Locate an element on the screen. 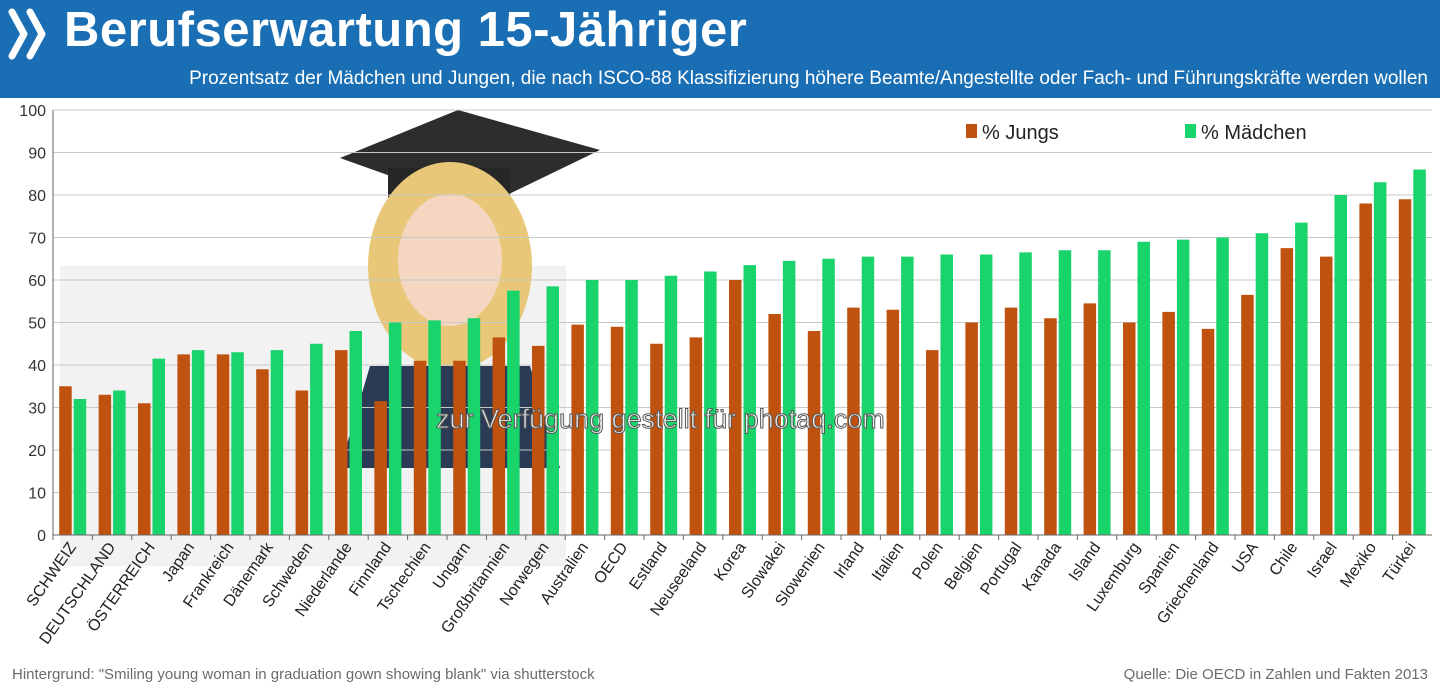  x-tick-label: Chile is located at coordinates (1284, 559).